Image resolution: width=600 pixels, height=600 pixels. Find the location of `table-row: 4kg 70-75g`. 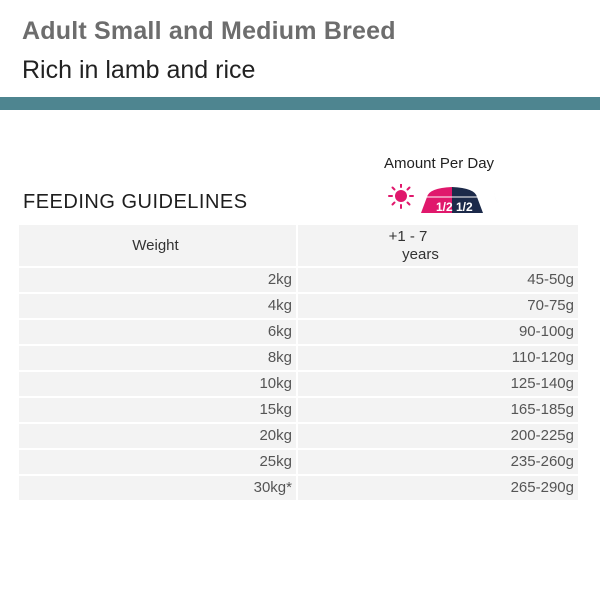

table-row: 4kg 70-75g is located at coordinates (298, 306).